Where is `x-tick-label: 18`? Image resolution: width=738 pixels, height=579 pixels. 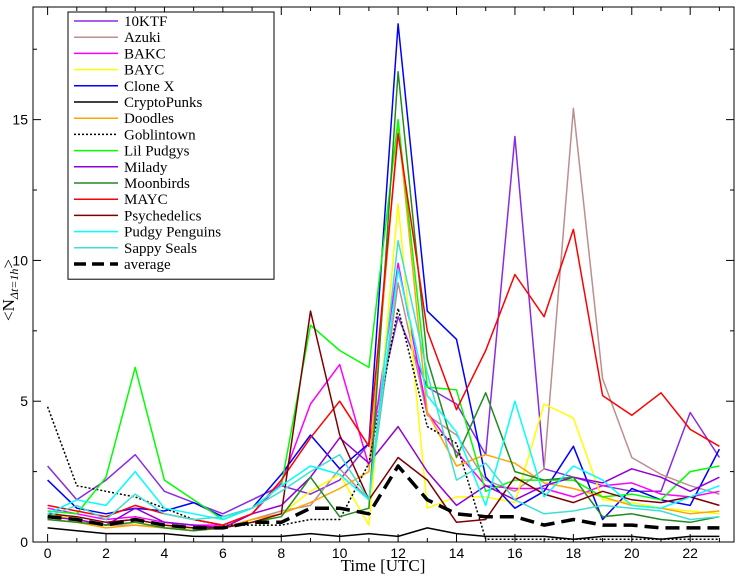
x-tick-label: 18 is located at coordinates (574, 553).